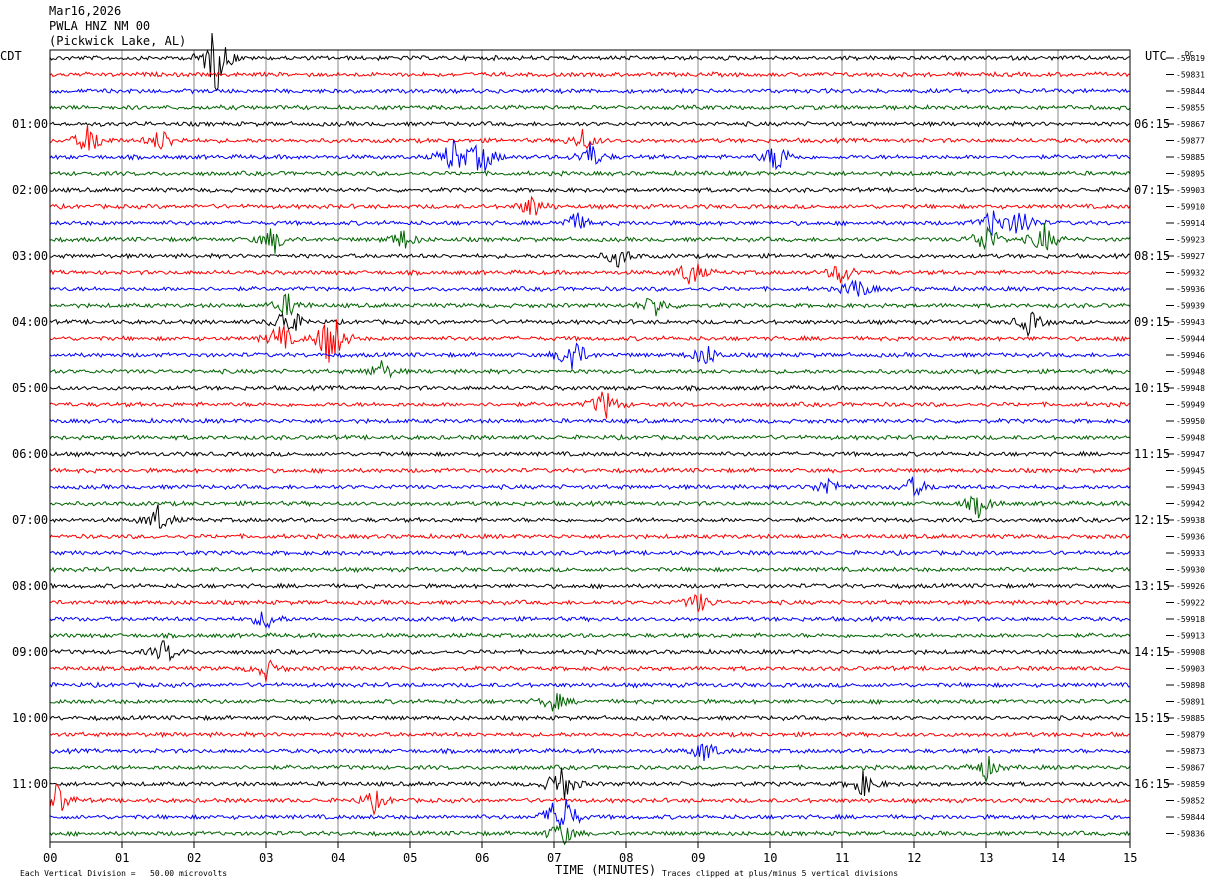 The height and width of the screenshot is (886, 1210). Describe the element at coordinates (1152, 520) in the screenshot. I see `right-hour-label: 12:15` at that location.